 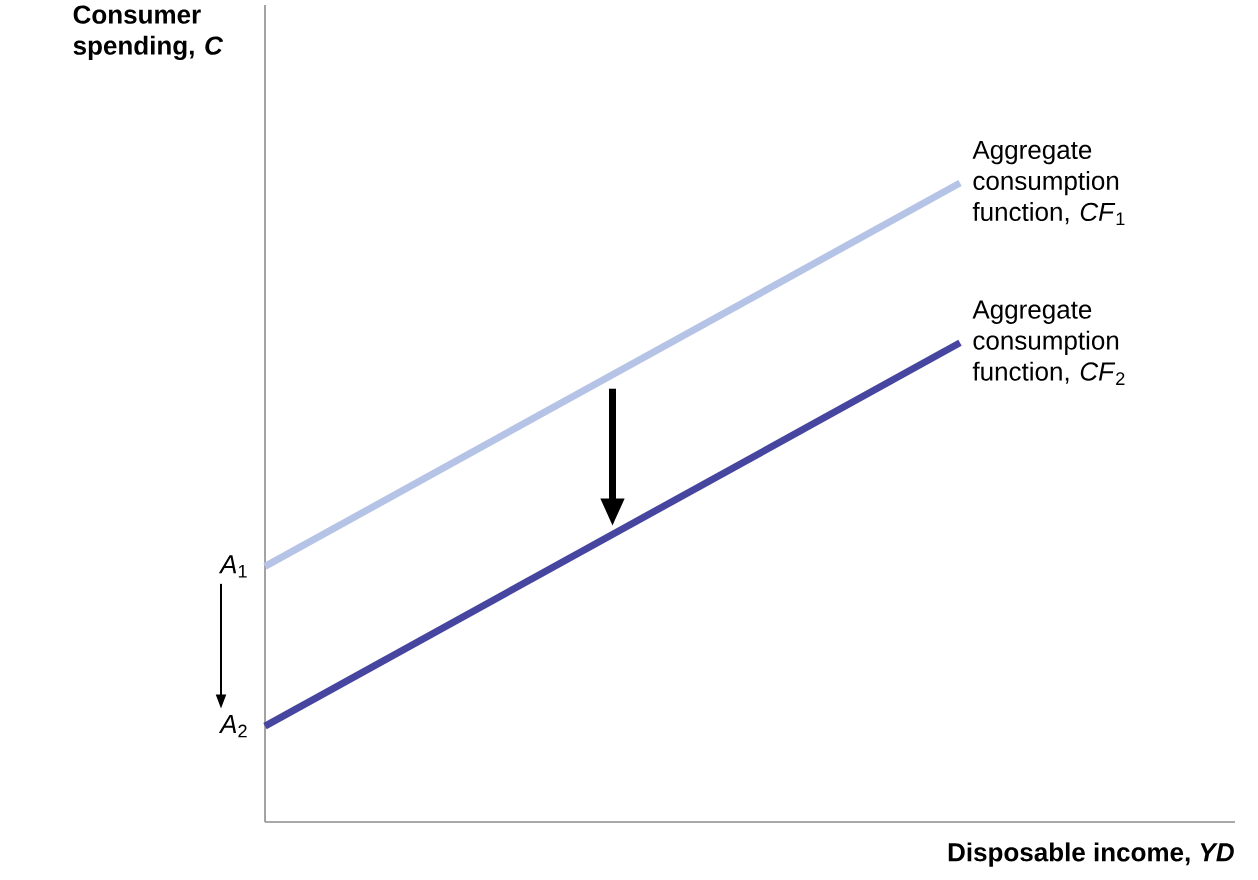 I want to click on x-axis-title: Disposable income, YD, so click(x=1091, y=854).